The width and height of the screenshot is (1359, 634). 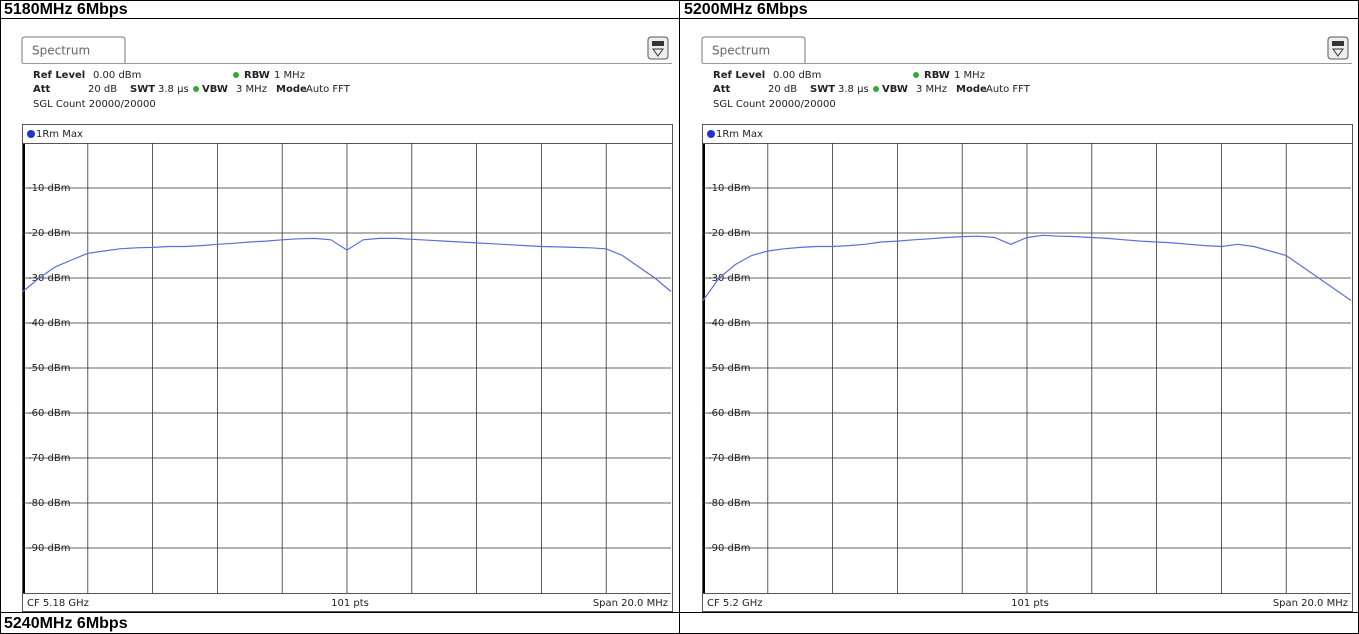 What do you see at coordinates (66, 623) in the screenshot?
I see `cell-title: 5240MHz 6Mbps` at bounding box center [66, 623].